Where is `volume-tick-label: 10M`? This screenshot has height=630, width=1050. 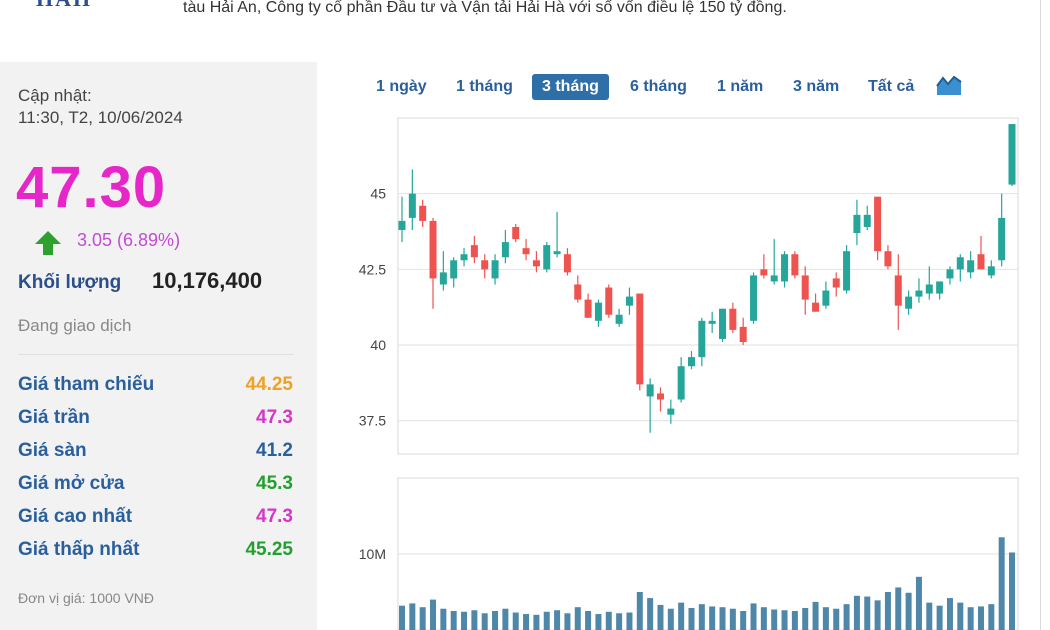 volume-tick-label: 10M is located at coordinates (372, 554).